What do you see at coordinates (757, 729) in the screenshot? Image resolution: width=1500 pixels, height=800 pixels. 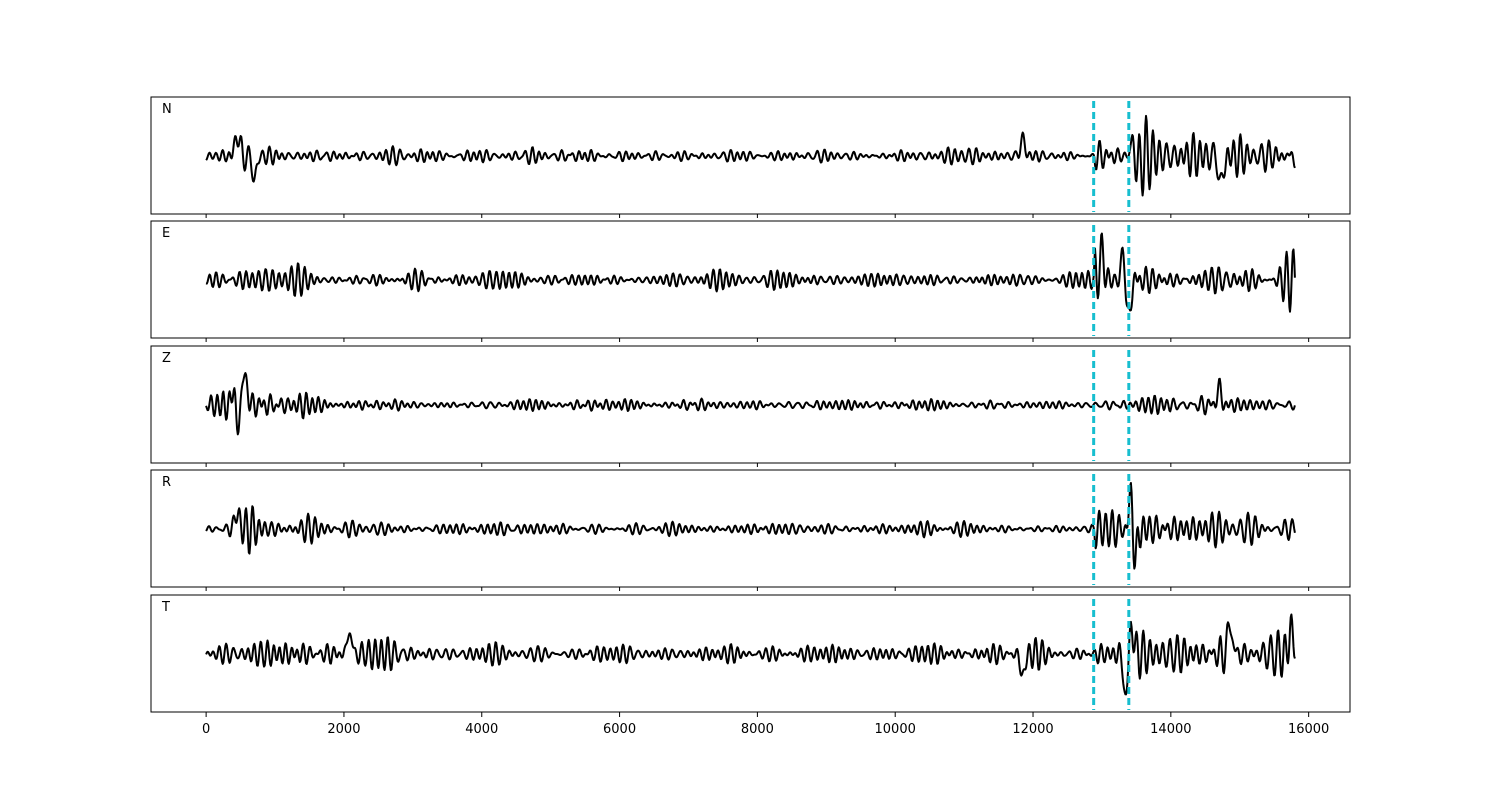 I see `x-tick-label: 8000` at bounding box center [757, 729].